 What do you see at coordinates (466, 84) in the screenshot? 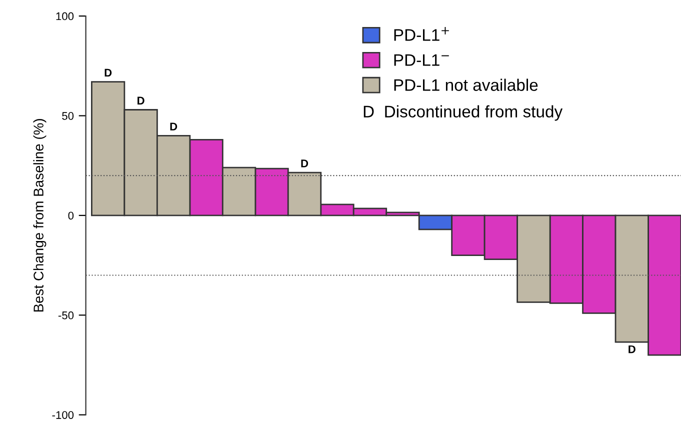
I see `legend-label: PD-L1 not available` at bounding box center [466, 84].